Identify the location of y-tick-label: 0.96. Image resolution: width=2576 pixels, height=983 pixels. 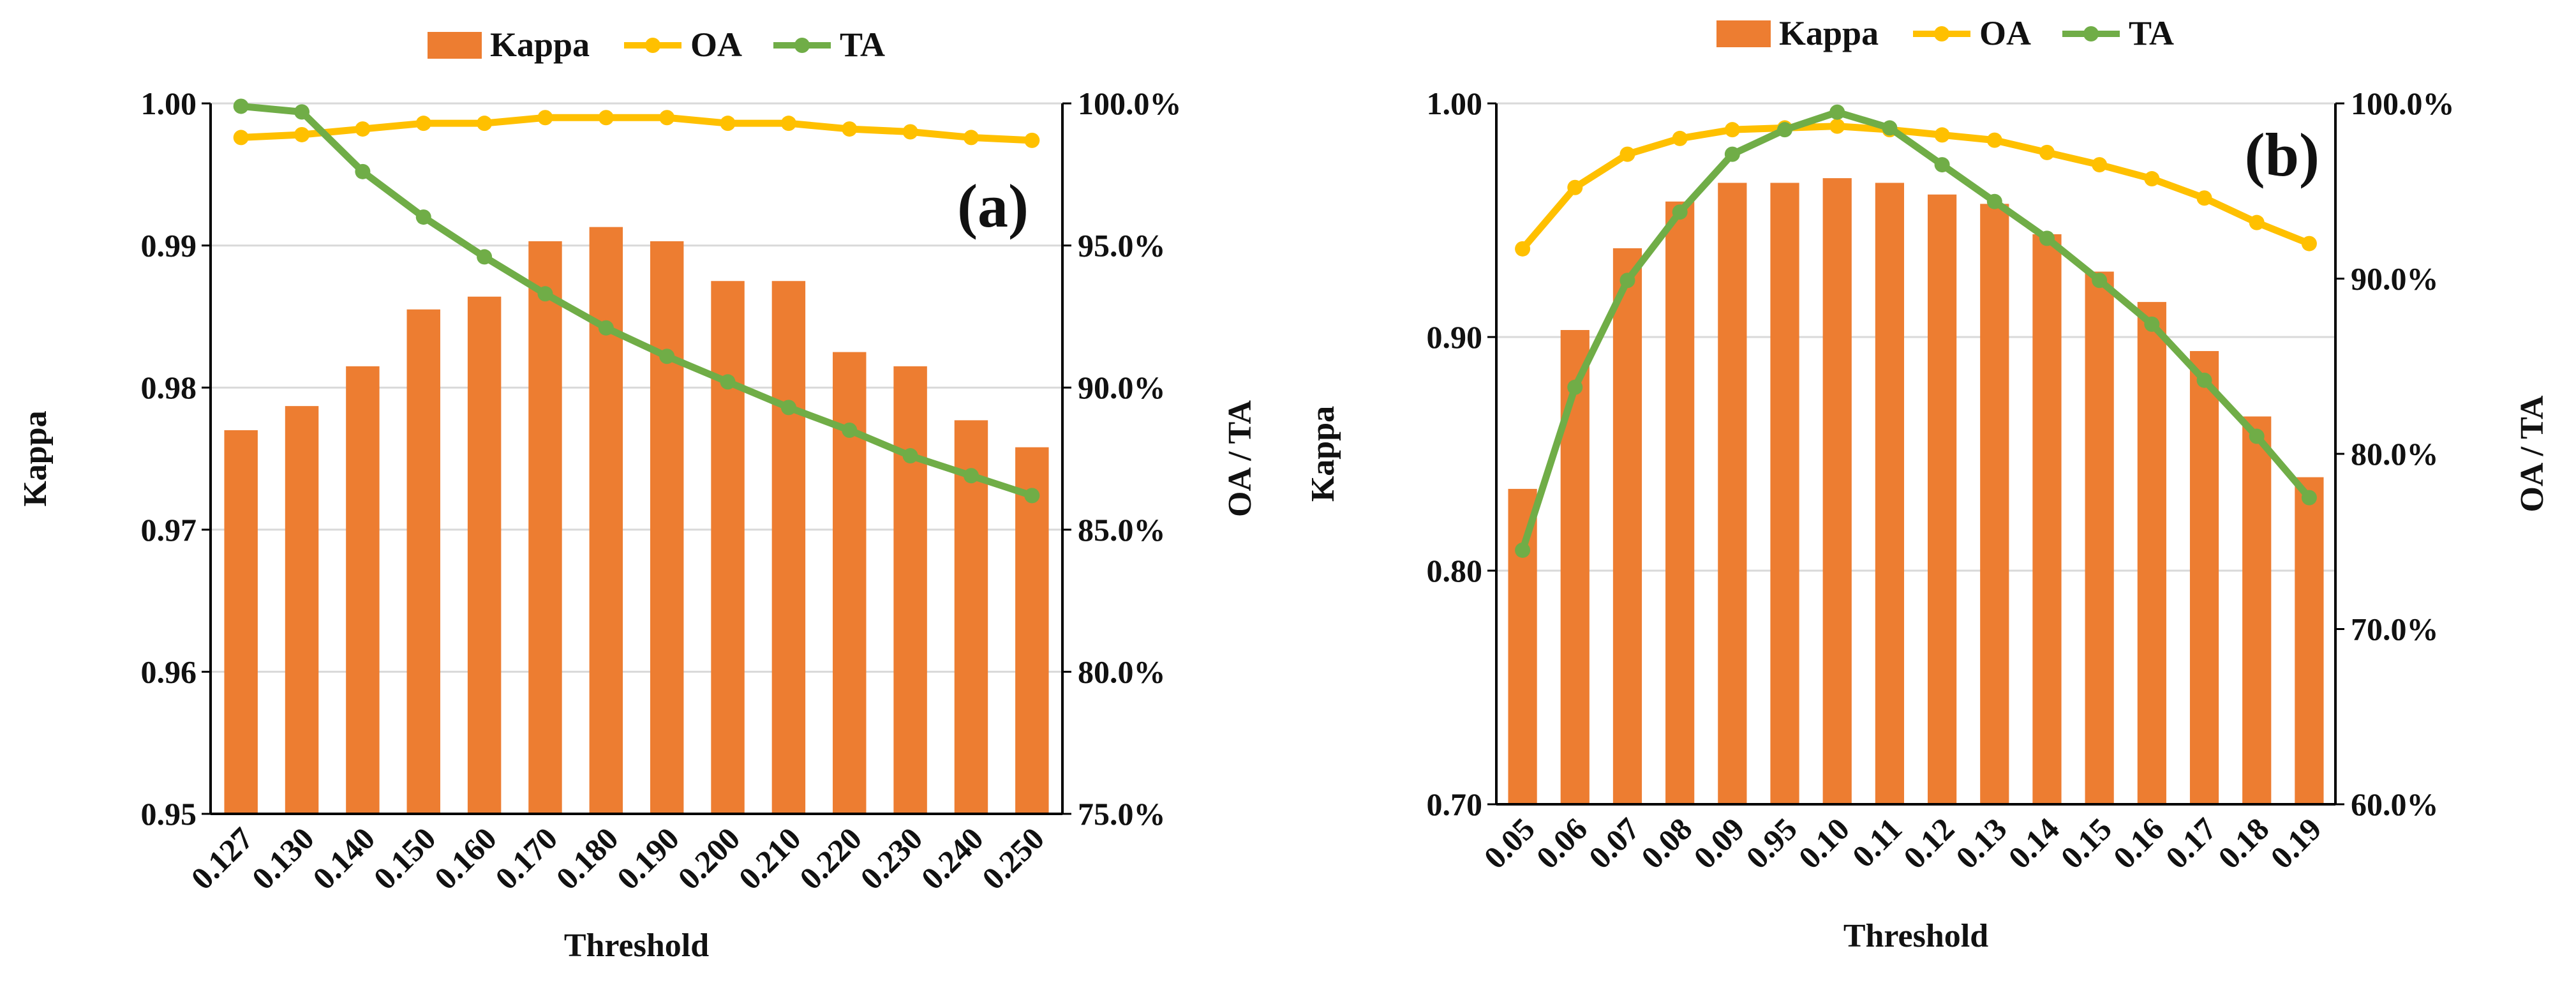
(169, 671).